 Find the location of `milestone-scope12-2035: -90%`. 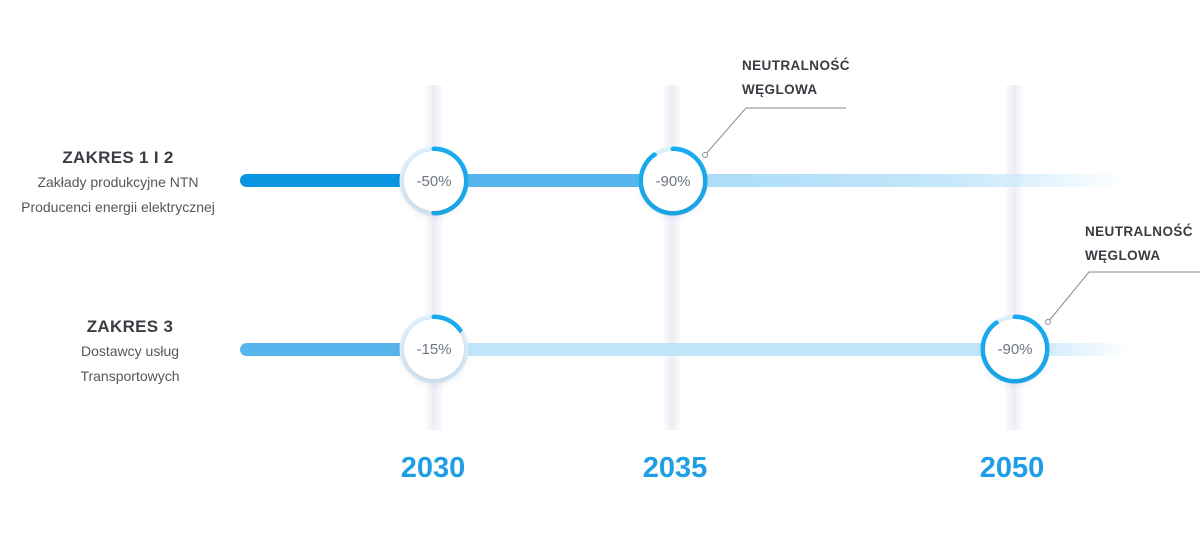

milestone-scope12-2035: -90% is located at coordinates (673, 181).